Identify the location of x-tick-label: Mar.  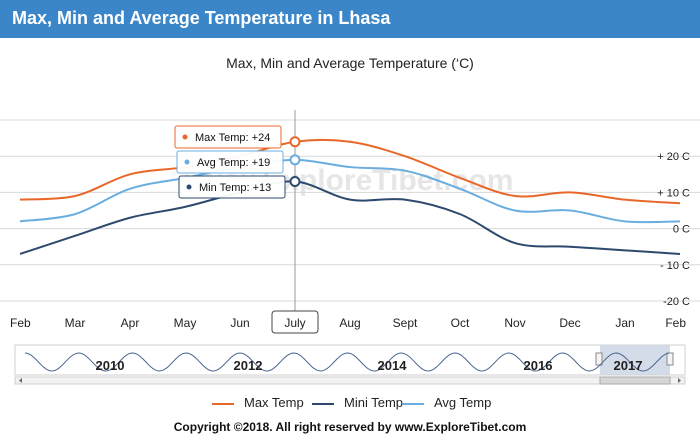
(75, 323).